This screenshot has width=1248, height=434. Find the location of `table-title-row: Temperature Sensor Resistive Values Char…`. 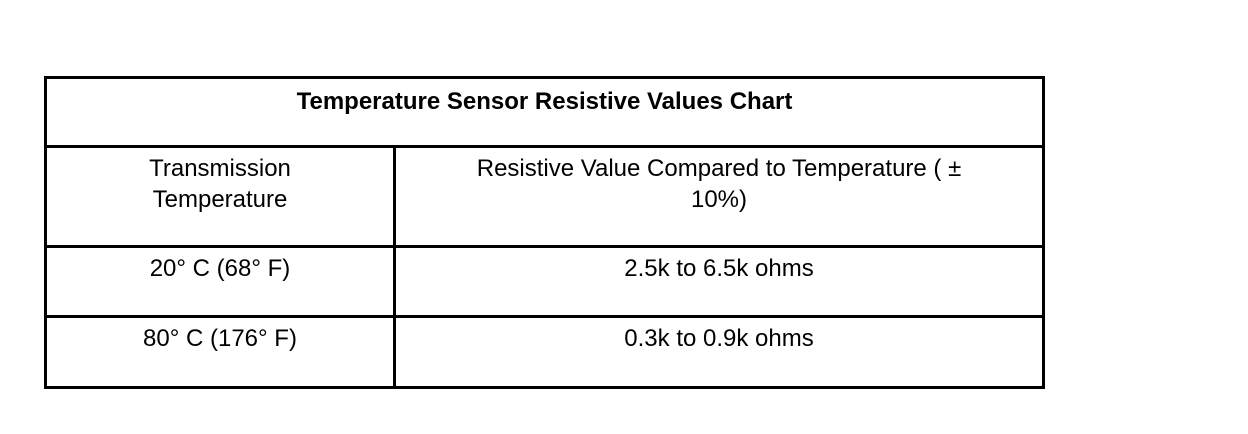

table-title-row: Temperature Sensor Resistive Values Char… is located at coordinates (544, 113).